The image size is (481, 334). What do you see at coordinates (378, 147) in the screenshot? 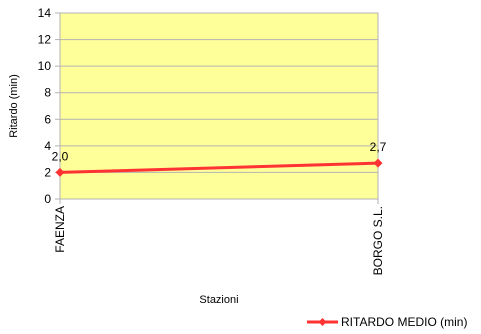
I see `data-label: 2,7` at bounding box center [378, 147].